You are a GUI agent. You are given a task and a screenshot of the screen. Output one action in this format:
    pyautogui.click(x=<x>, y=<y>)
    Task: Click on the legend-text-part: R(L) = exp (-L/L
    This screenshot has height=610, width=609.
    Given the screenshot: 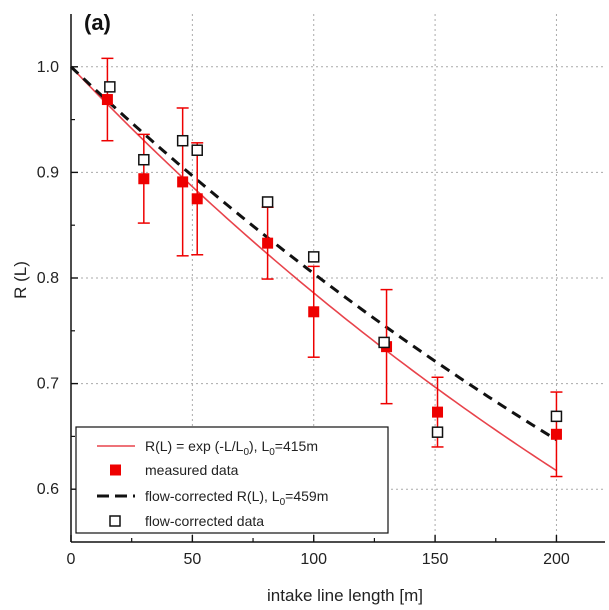 What is the action you would take?
    pyautogui.click(x=194, y=446)
    